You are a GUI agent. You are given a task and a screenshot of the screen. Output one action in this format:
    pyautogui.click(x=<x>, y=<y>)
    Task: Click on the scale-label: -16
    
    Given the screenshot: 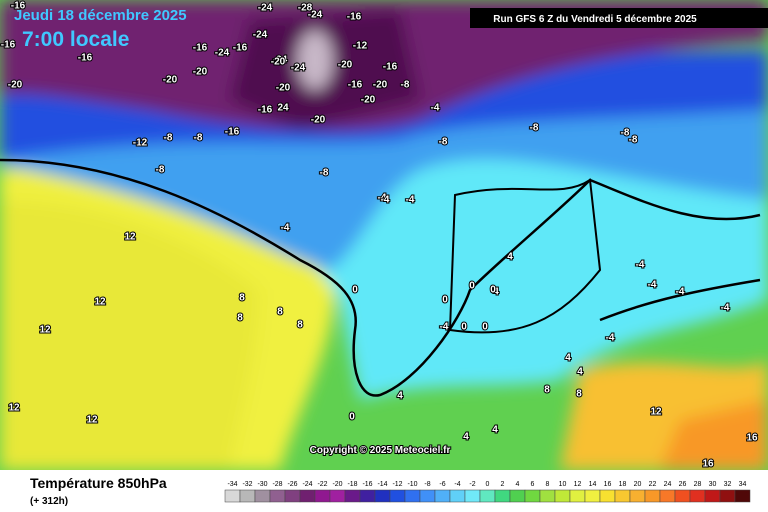 What is the action you would take?
    pyautogui.click(x=367, y=484)
    